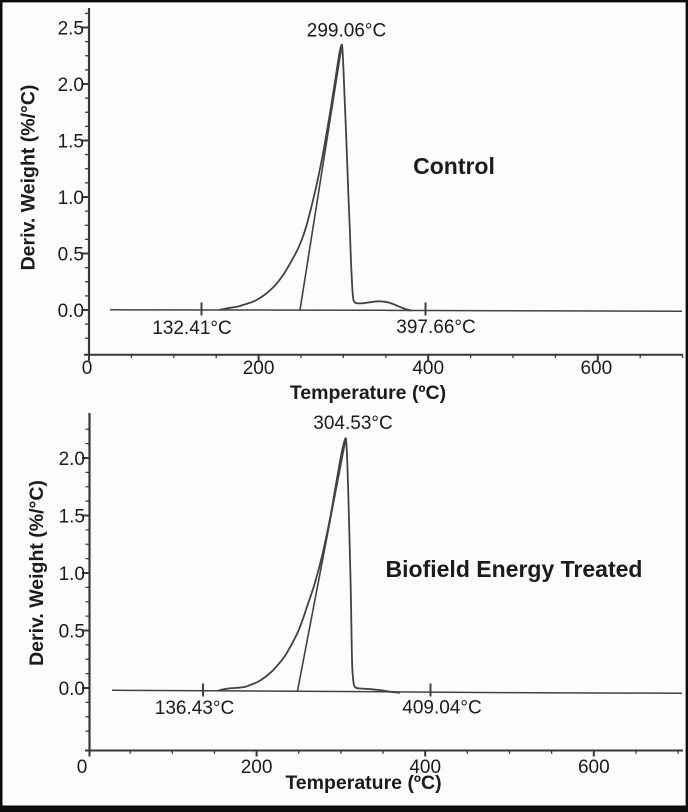 The height and width of the screenshot is (812, 688). What do you see at coordinates (435, 327) in the screenshot?
I see `svg-text: 397.66°C` at bounding box center [435, 327].